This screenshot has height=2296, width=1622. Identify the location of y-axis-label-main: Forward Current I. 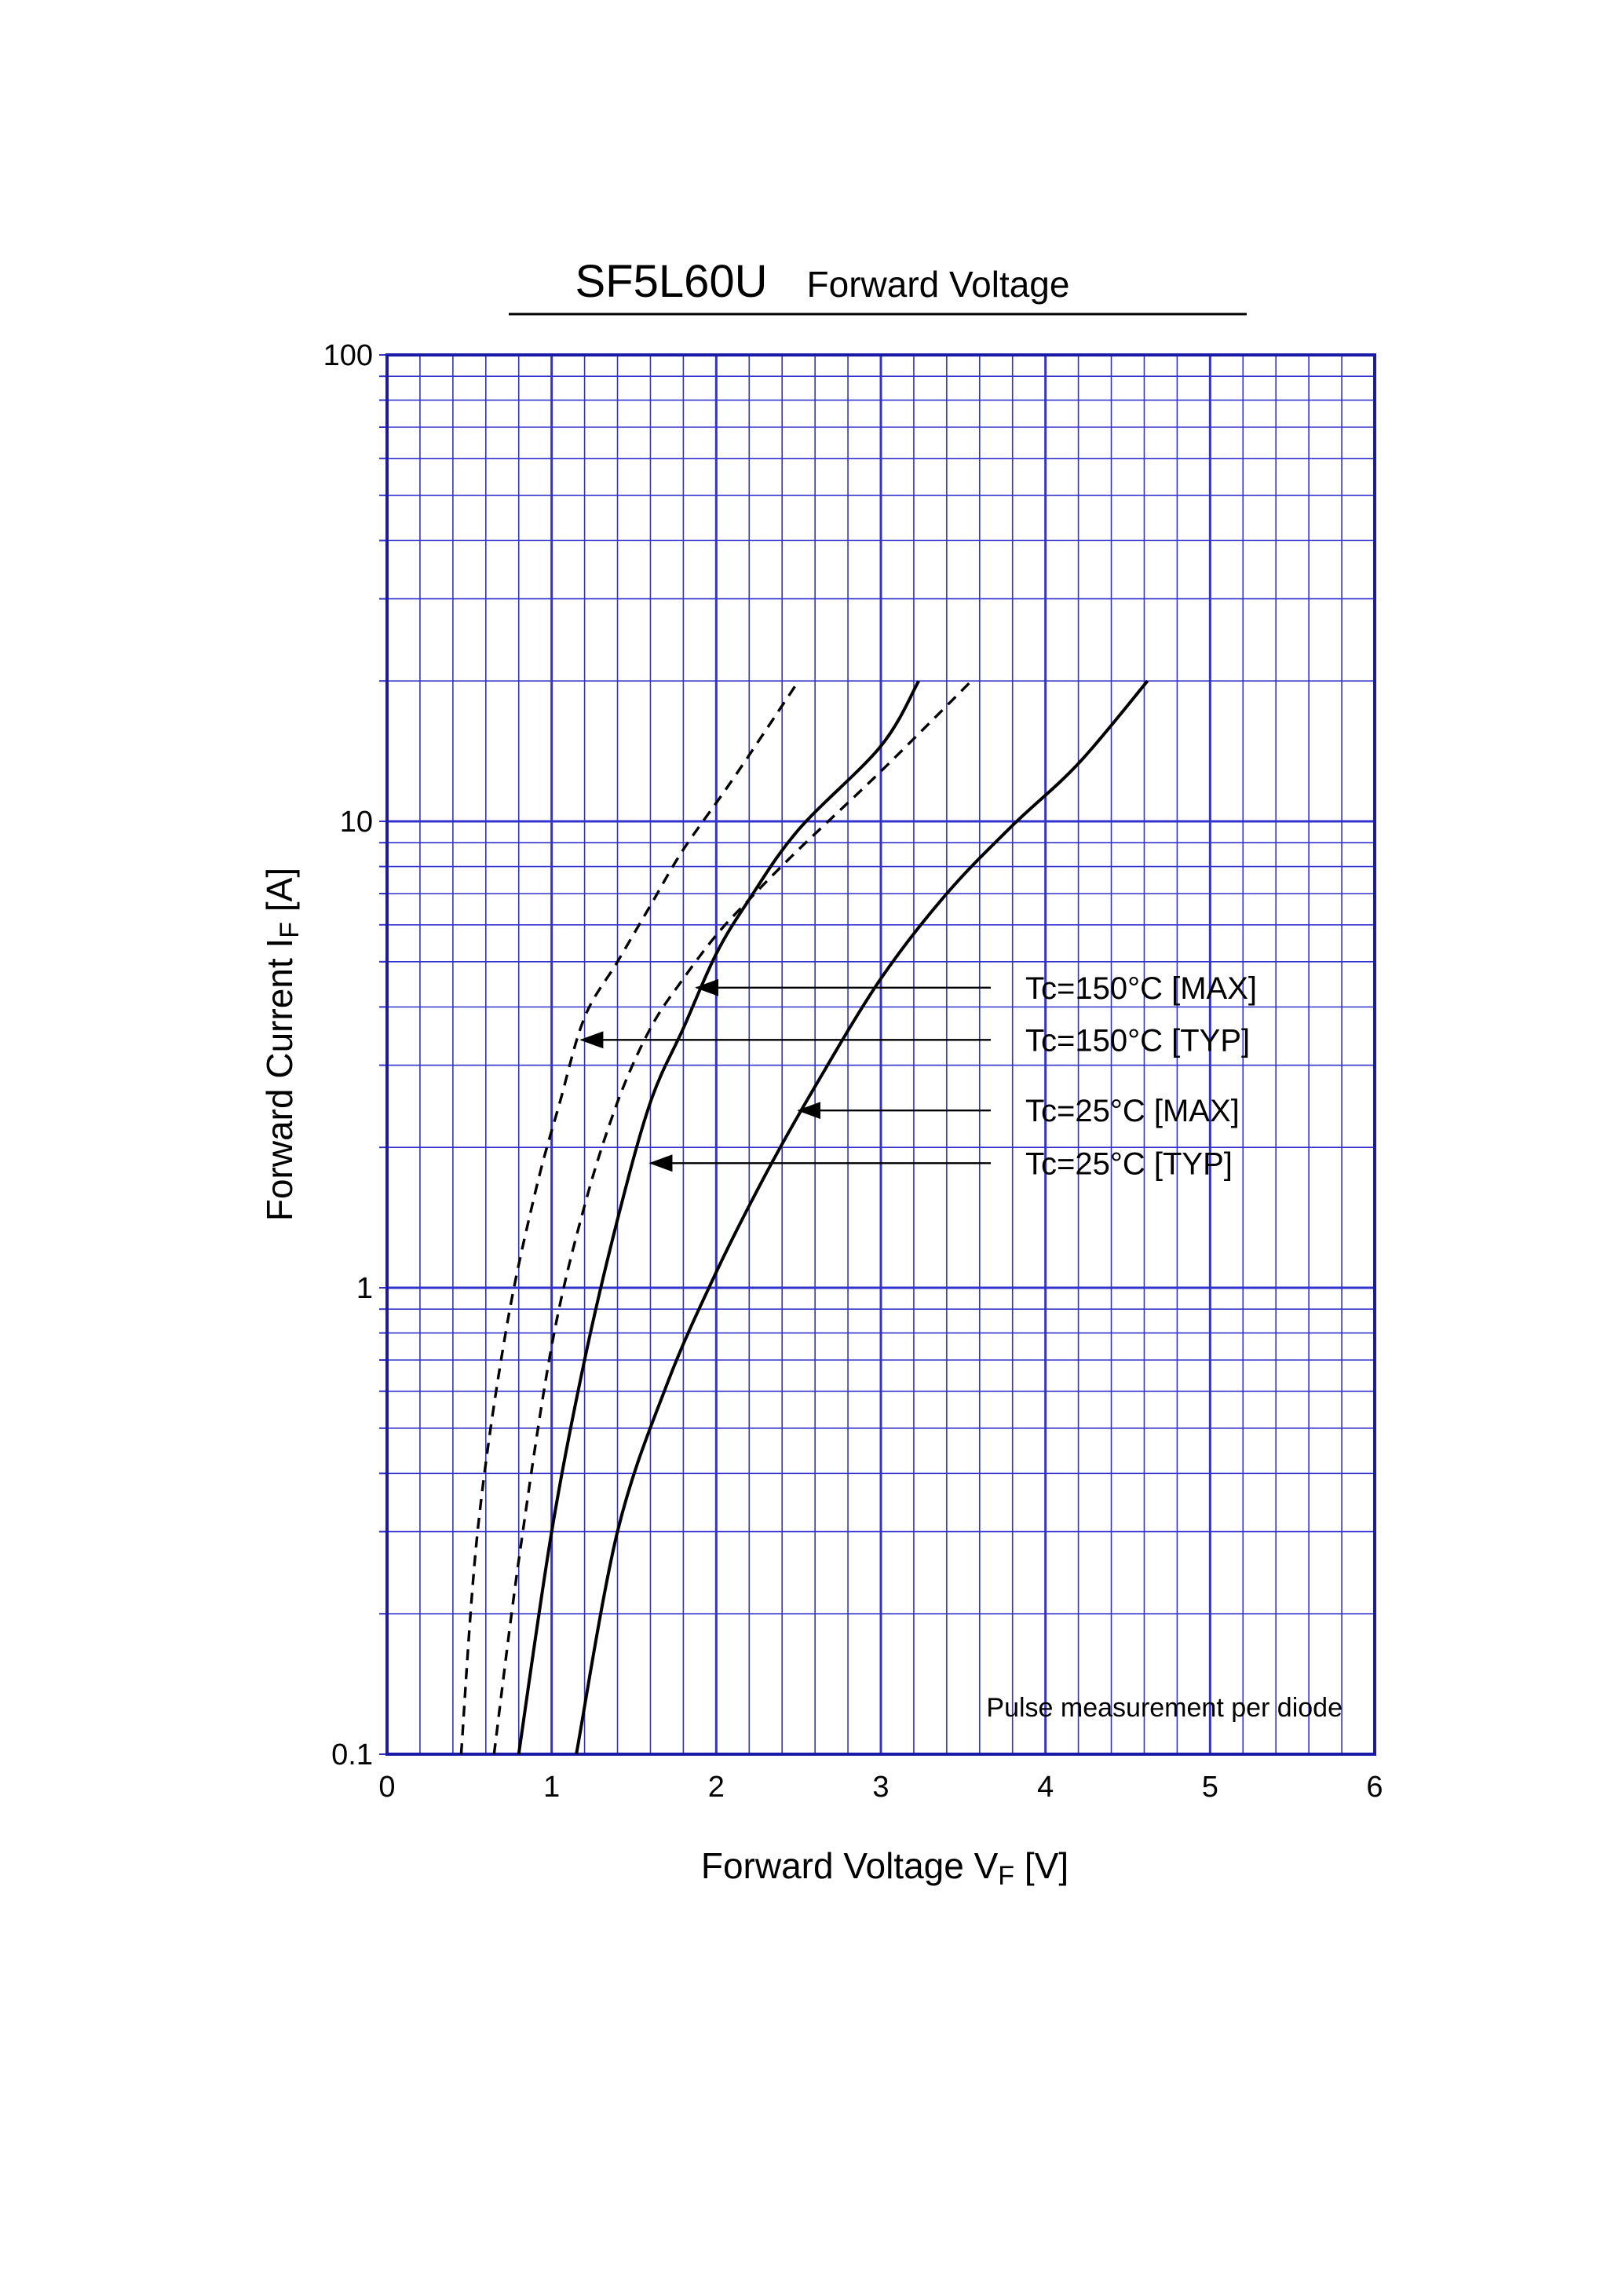
(279, 1079).